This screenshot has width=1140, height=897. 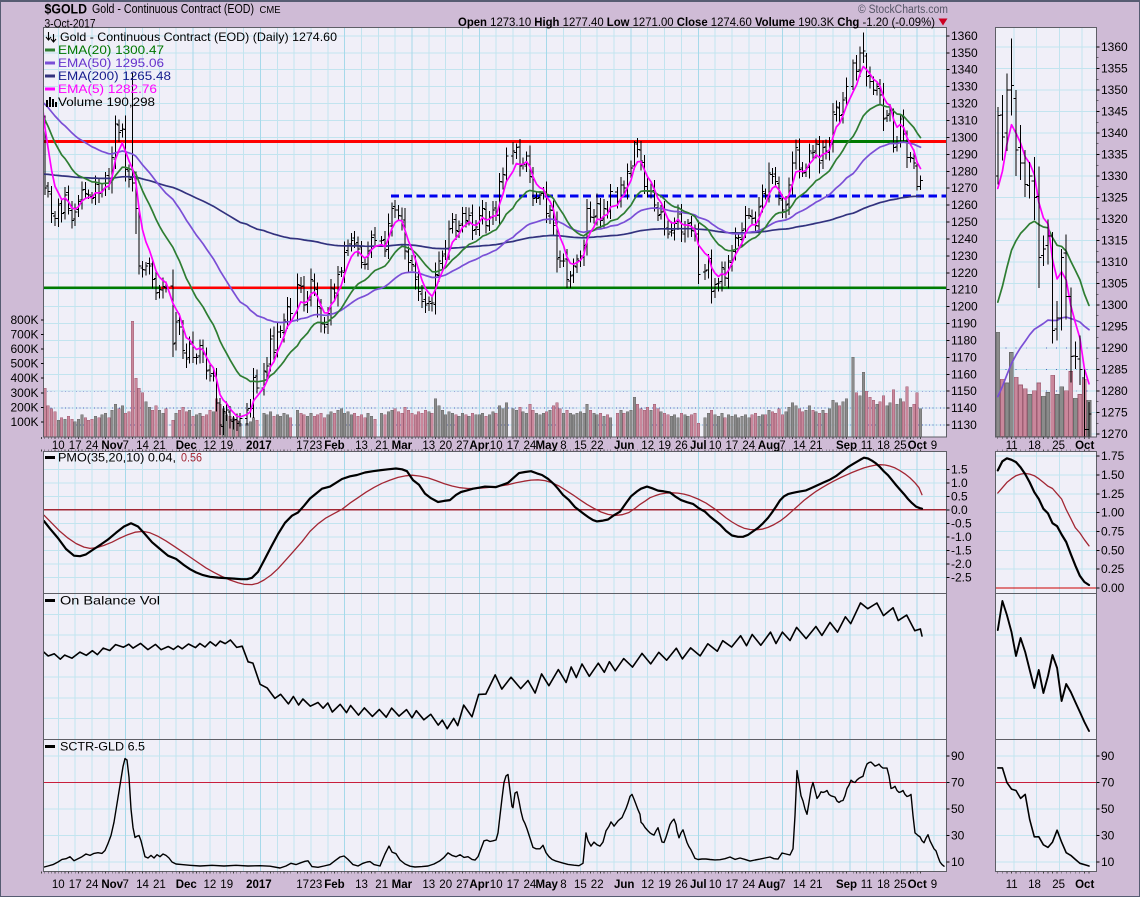 What do you see at coordinates (964, 104) in the screenshot?
I see `svg-text: 1320` at bounding box center [964, 104].